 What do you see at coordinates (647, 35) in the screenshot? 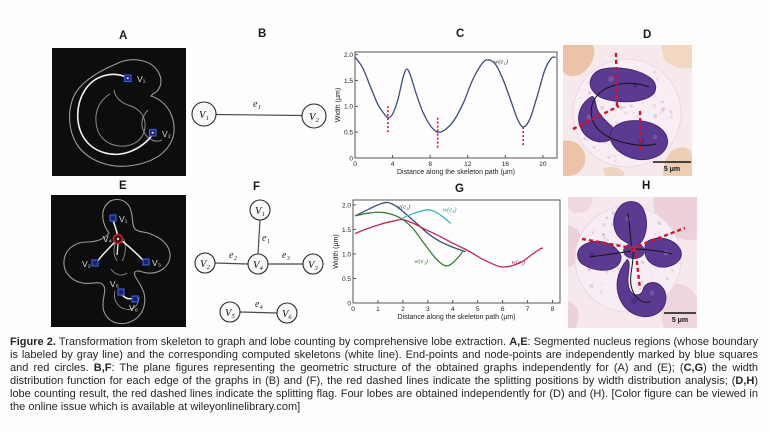
I see `panel-label-d: D` at bounding box center [647, 35].